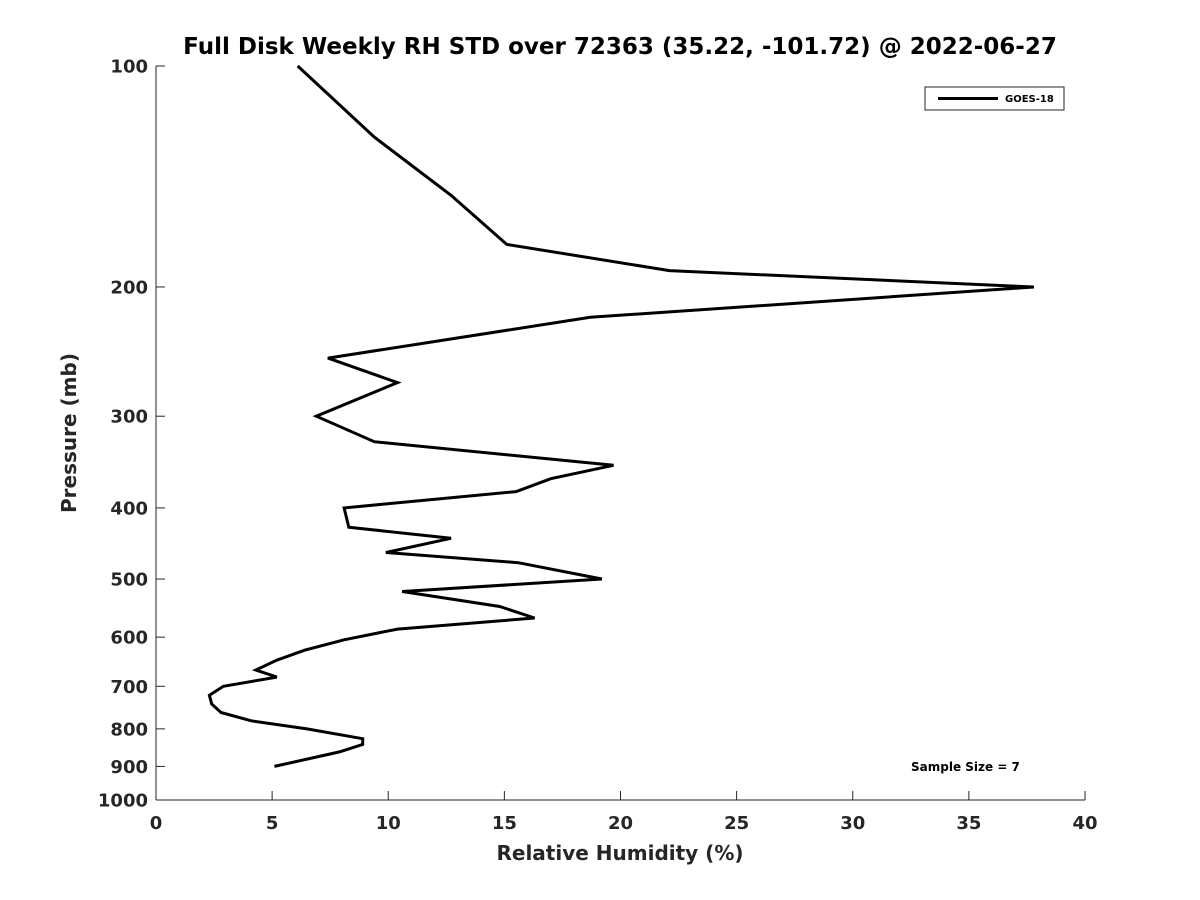 This screenshot has height=900, width=1200. What do you see at coordinates (624, 812) in the screenshot?
I see `x-axis: 0 5 10 15 20 25 30 35 40` at bounding box center [624, 812].